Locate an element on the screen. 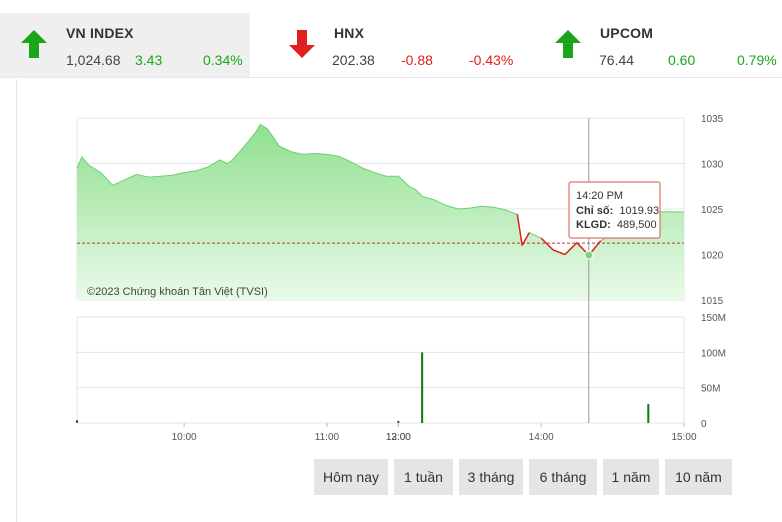 The image size is (782, 522). range-button-today: Hôm nay is located at coordinates (351, 477).